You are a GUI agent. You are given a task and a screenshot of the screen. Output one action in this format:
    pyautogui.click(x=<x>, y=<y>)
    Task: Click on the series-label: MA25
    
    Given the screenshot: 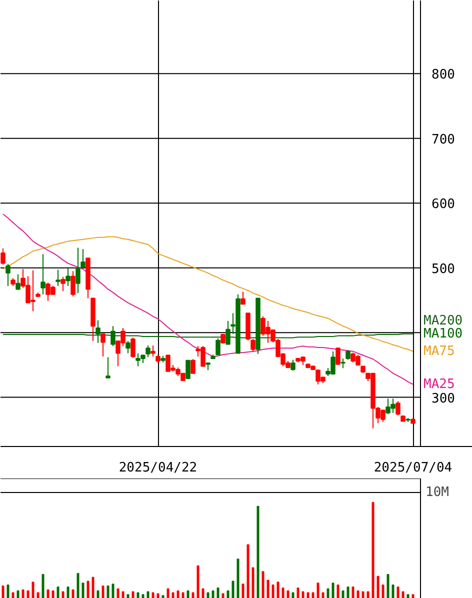 What is the action you would take?
    pyautogui.click(x=439, y=384)
    